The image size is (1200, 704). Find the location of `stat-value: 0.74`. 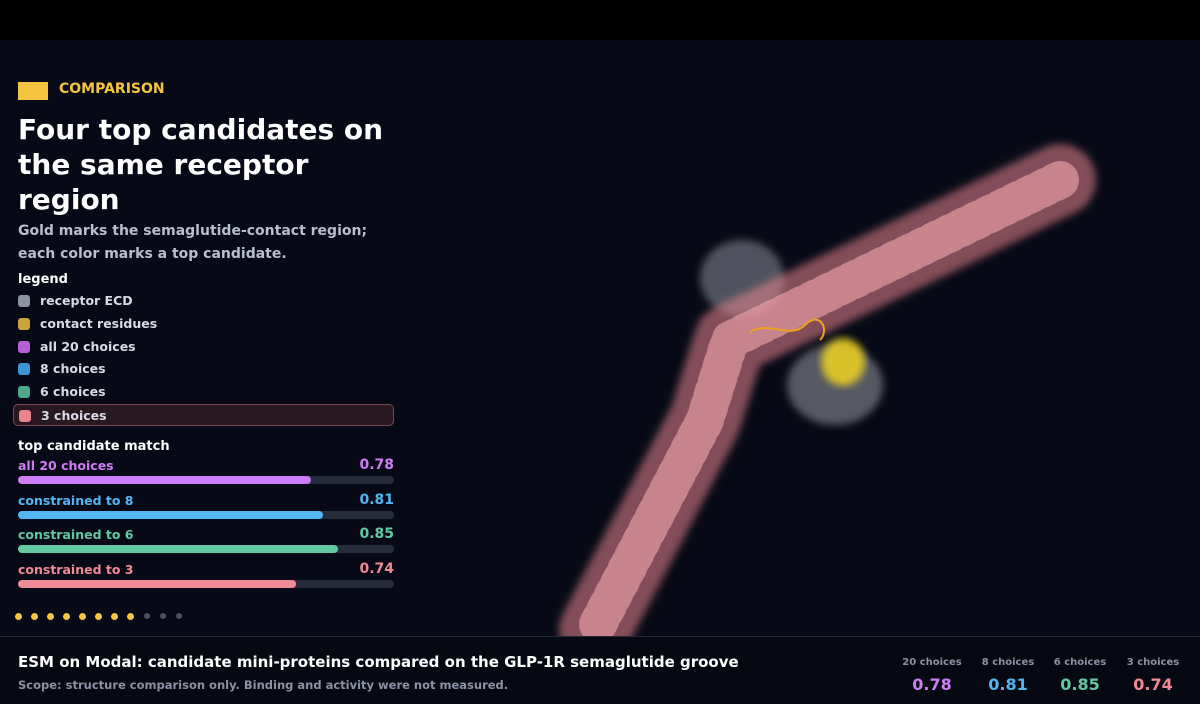

stat-value: 0.74 is located at coordinates (1153, 684).